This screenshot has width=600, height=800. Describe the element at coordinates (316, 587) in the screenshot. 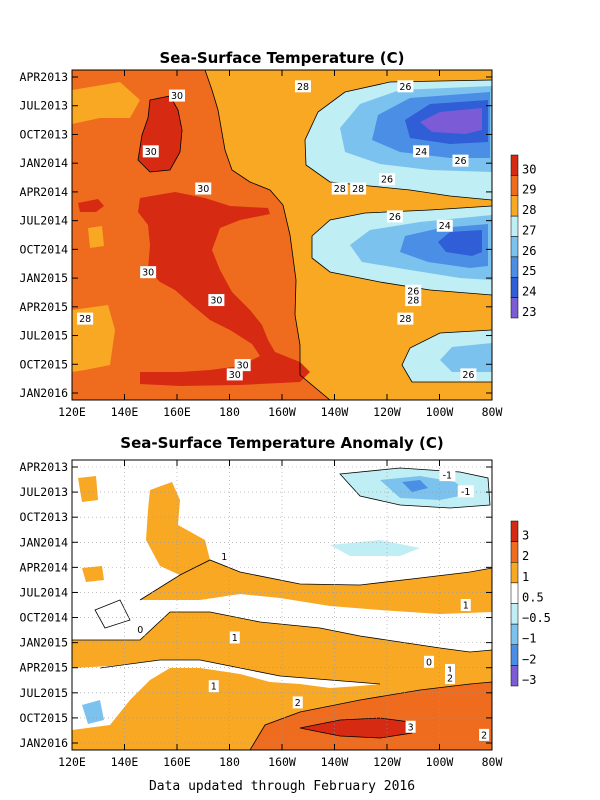

I see `anom-region-1-mid` at that location.